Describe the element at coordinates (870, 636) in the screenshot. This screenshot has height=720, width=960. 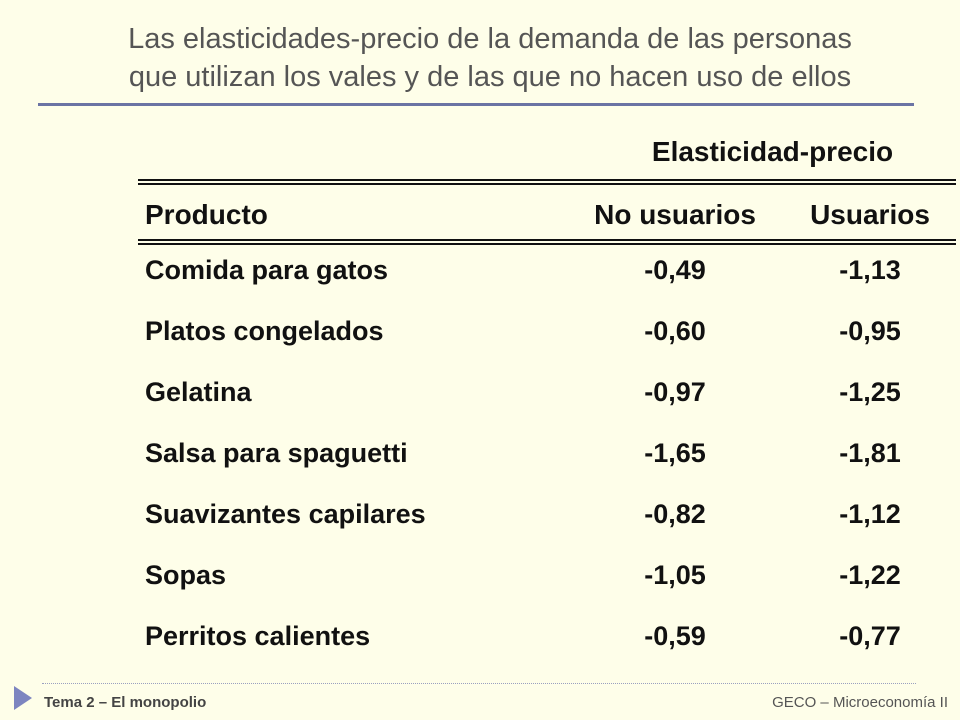
I see `users-value: -0,77` at that location.